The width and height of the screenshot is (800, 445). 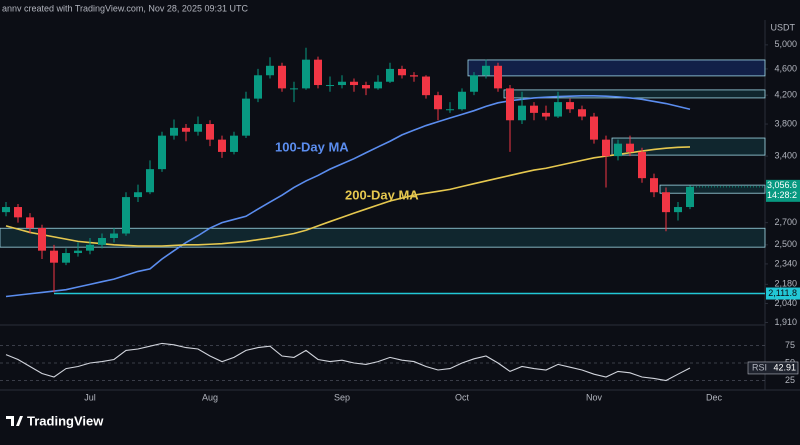 I want to click on rsi-line, so click(x=348, y=362).